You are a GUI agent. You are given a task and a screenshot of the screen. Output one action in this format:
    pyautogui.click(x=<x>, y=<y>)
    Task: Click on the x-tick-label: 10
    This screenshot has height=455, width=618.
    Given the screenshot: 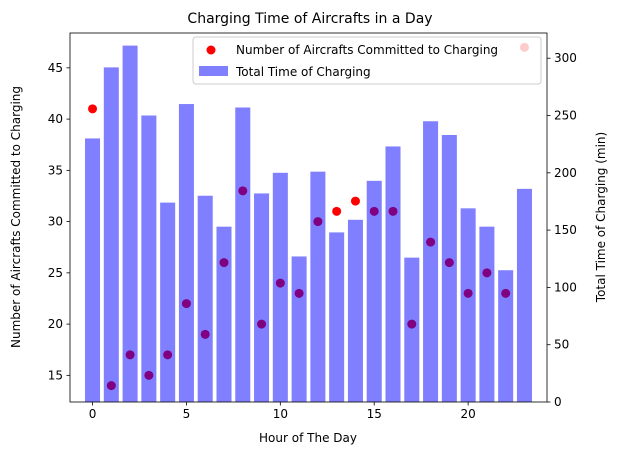 What is the action you would take?
    pyautogui.click(x=280, y=414)
    